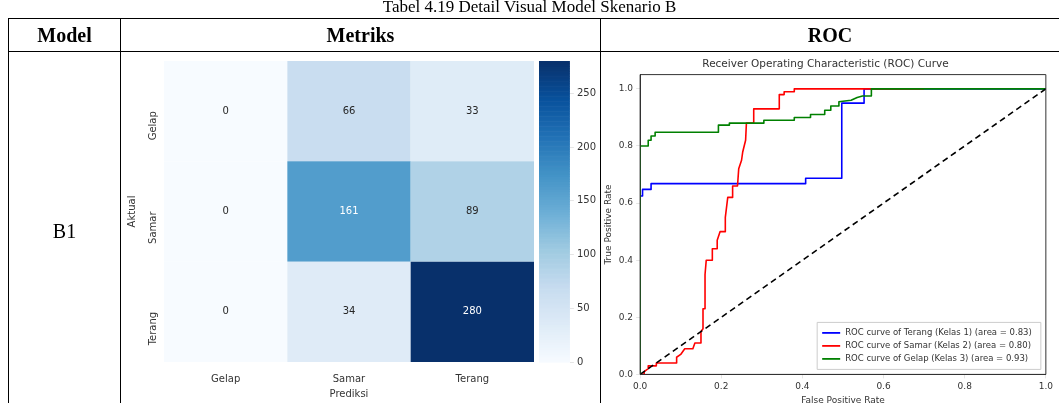 The width and height of the screenshot is (1059, 403). I want to click on x-tick-label: Samar, so click(349, 378).